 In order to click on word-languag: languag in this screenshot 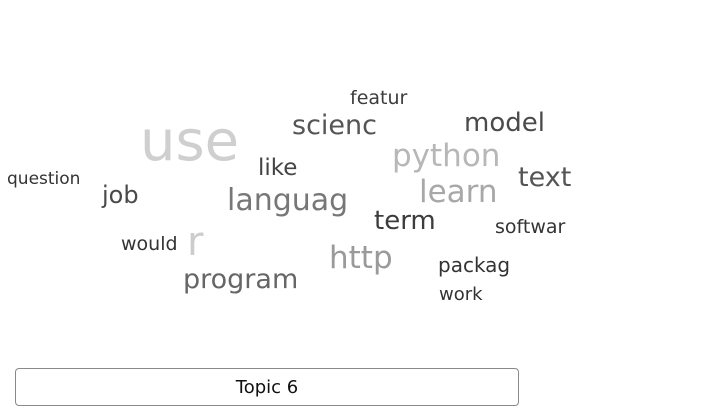, I will do `click(288, 200)`.